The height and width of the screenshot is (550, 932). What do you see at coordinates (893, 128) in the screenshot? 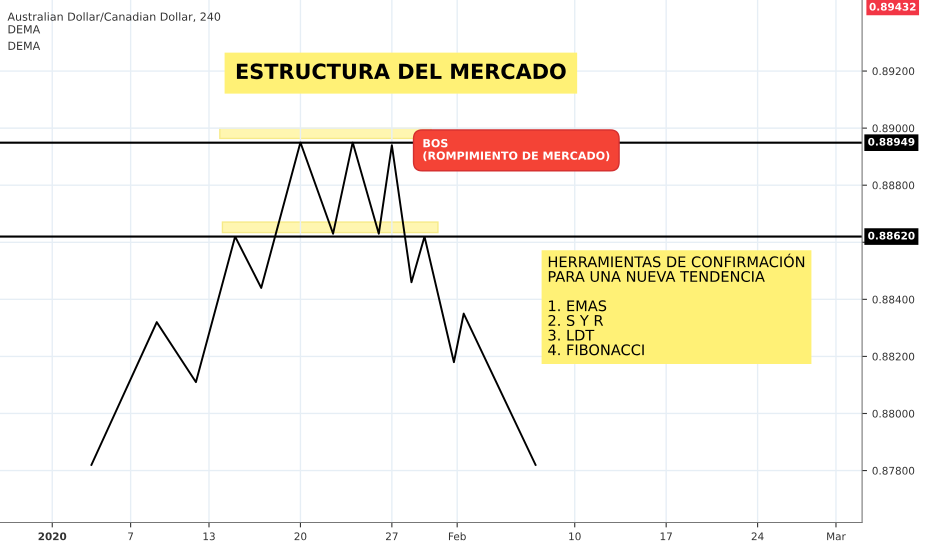
I see `y-tick-label: 0.89000` at bounding box center [893, 128].